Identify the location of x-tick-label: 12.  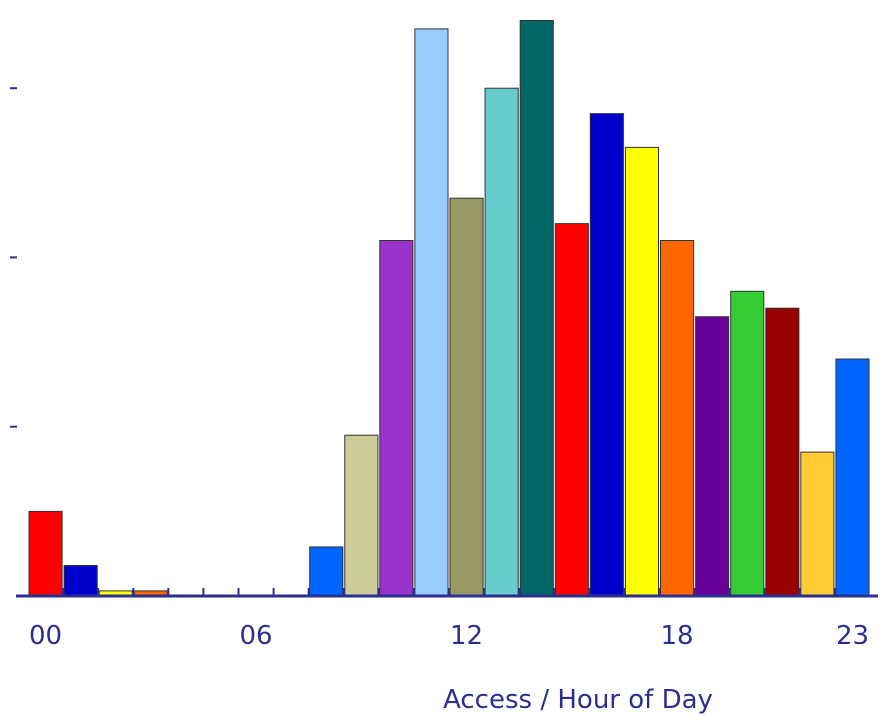
(466, 636).